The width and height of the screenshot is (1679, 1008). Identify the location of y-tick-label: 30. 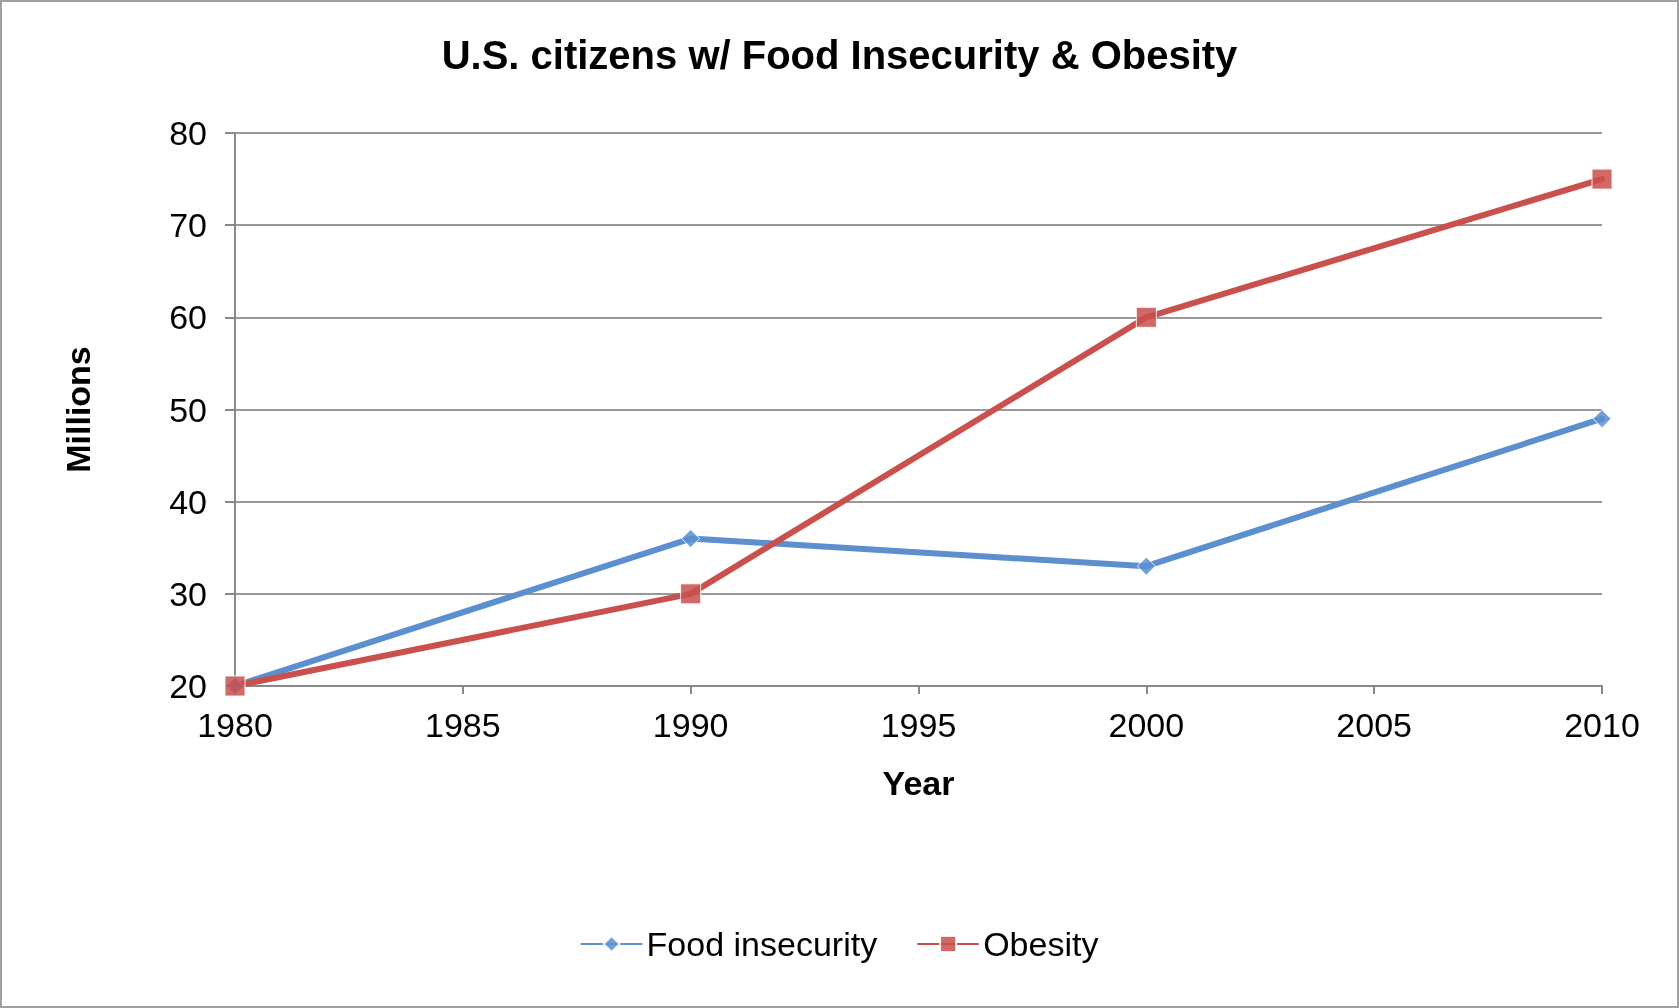
(188, 593).